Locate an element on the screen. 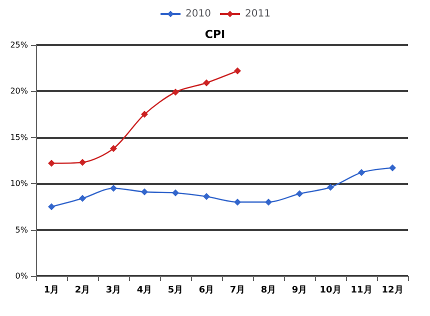  x-tick-label: 7月 is located at coordinates (238, 290).